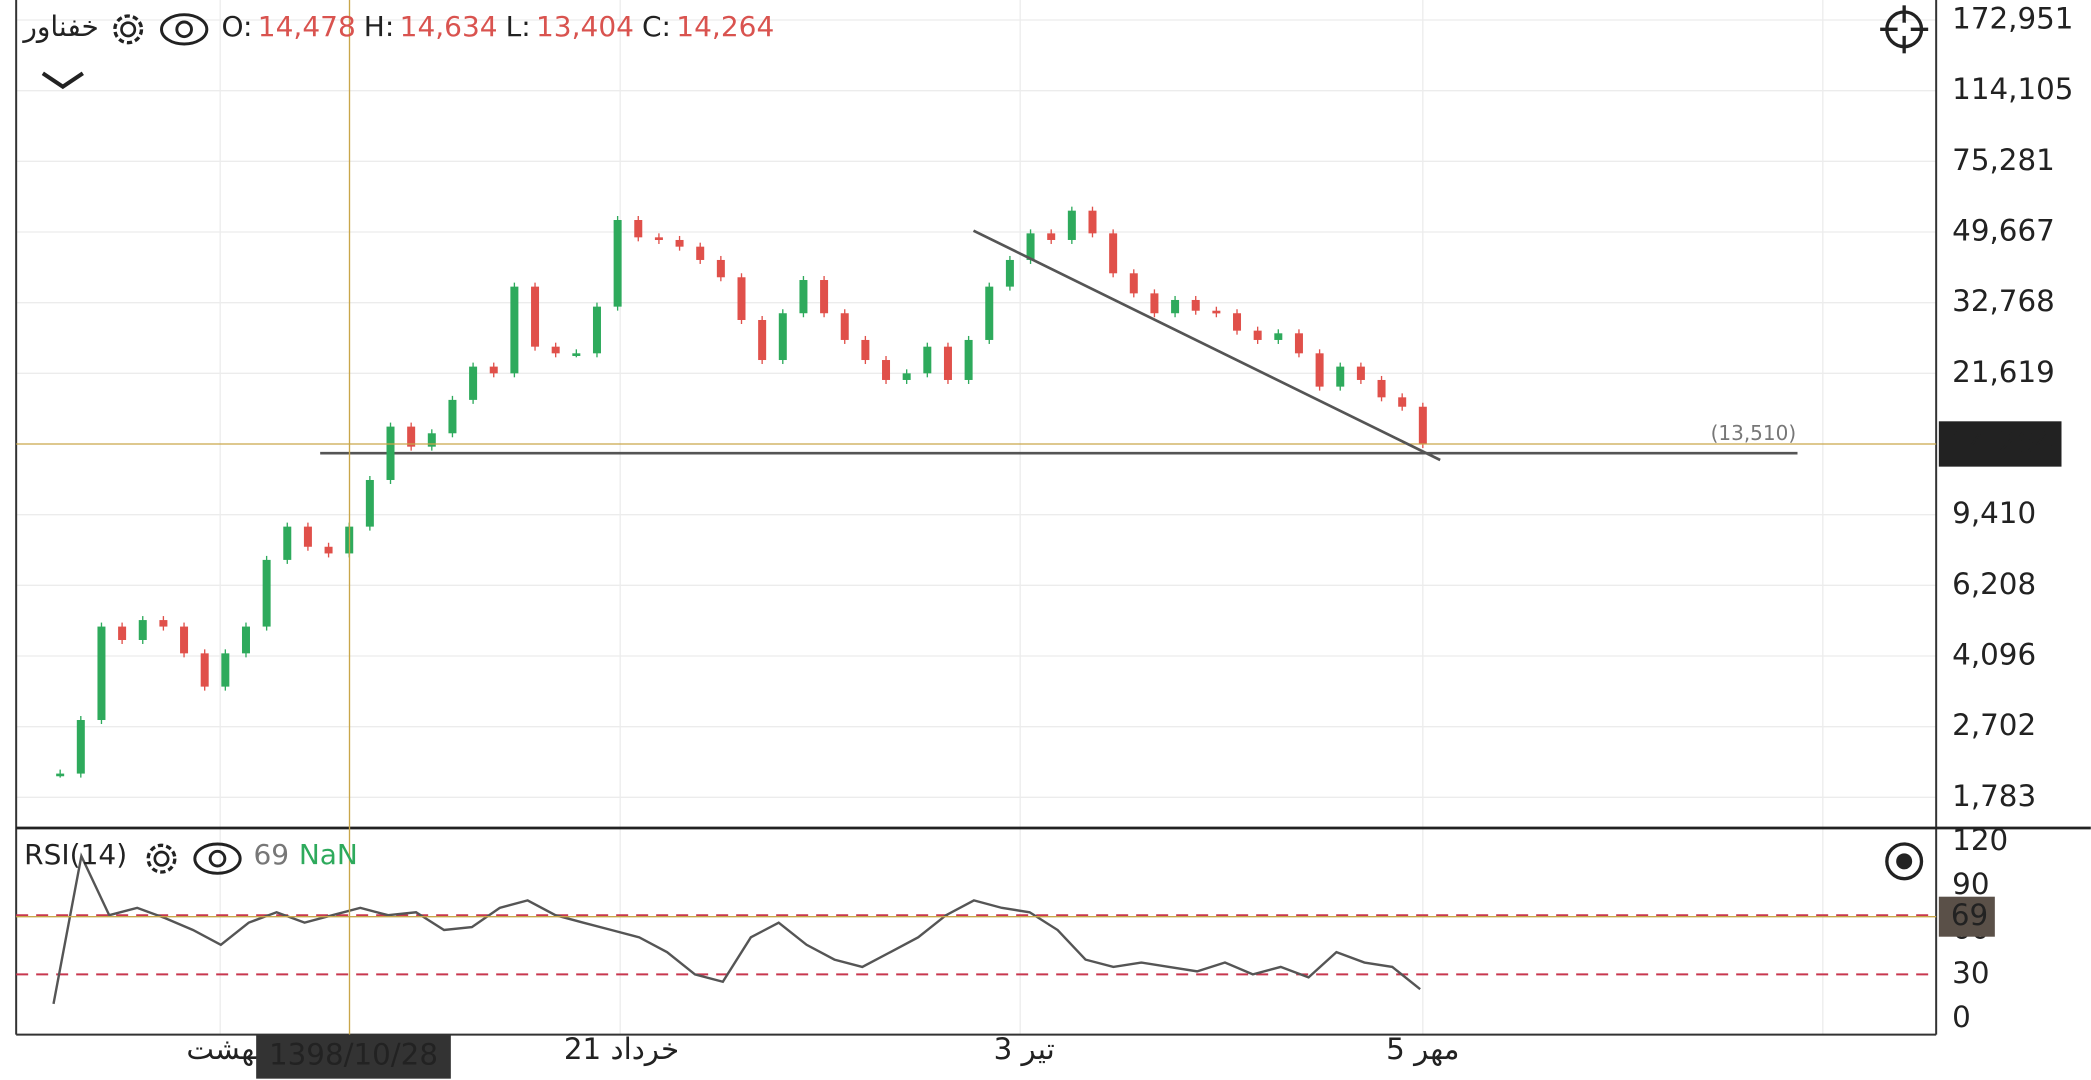  What do you see at coordinates (1904, 861) in the screenshot?
I see `rsi-target-icon` at bounding box center [1904, 861].